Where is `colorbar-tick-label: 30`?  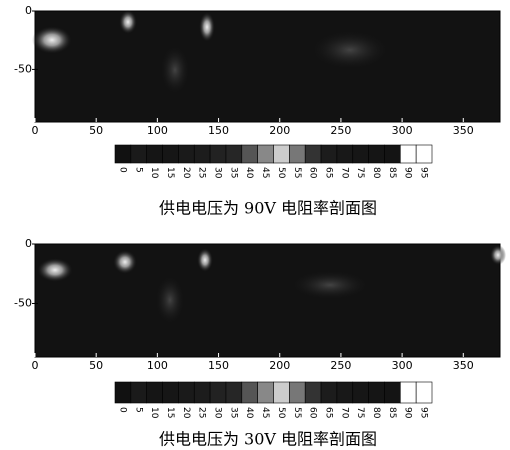
colorbar-tick-label: 30 is located at coordinates (218, 173).